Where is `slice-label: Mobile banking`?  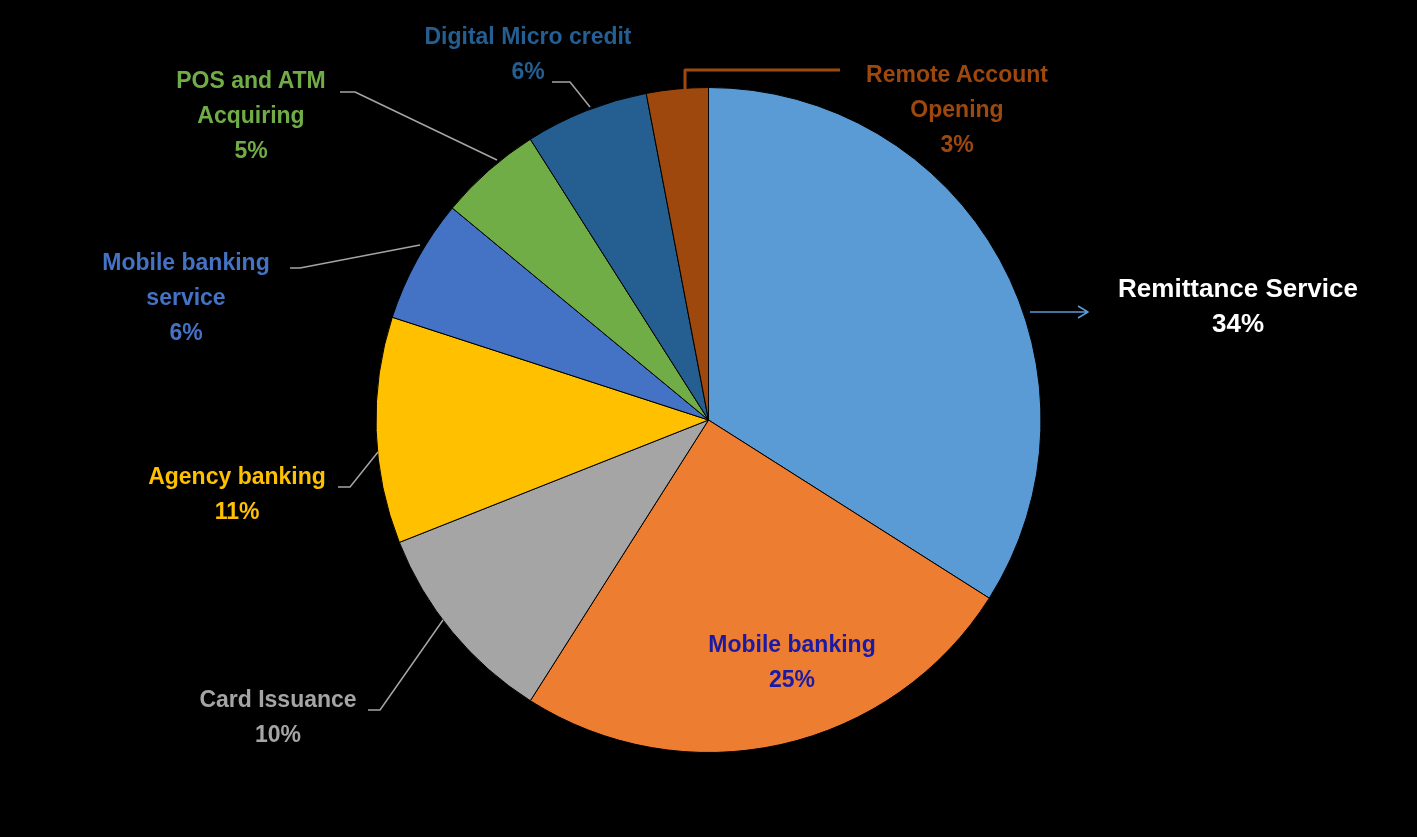 slice-label: Mobile banking is located at coordinates (792, 644).